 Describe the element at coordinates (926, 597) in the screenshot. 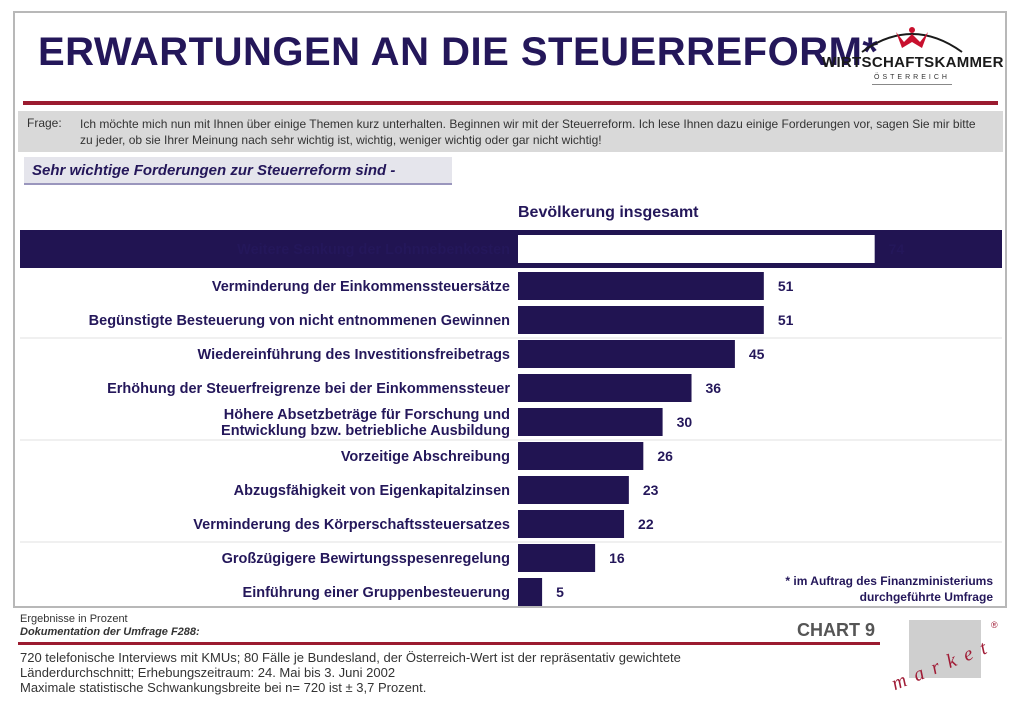

I see `footnote-line-2: durchgeführte Umfrage` at that location.